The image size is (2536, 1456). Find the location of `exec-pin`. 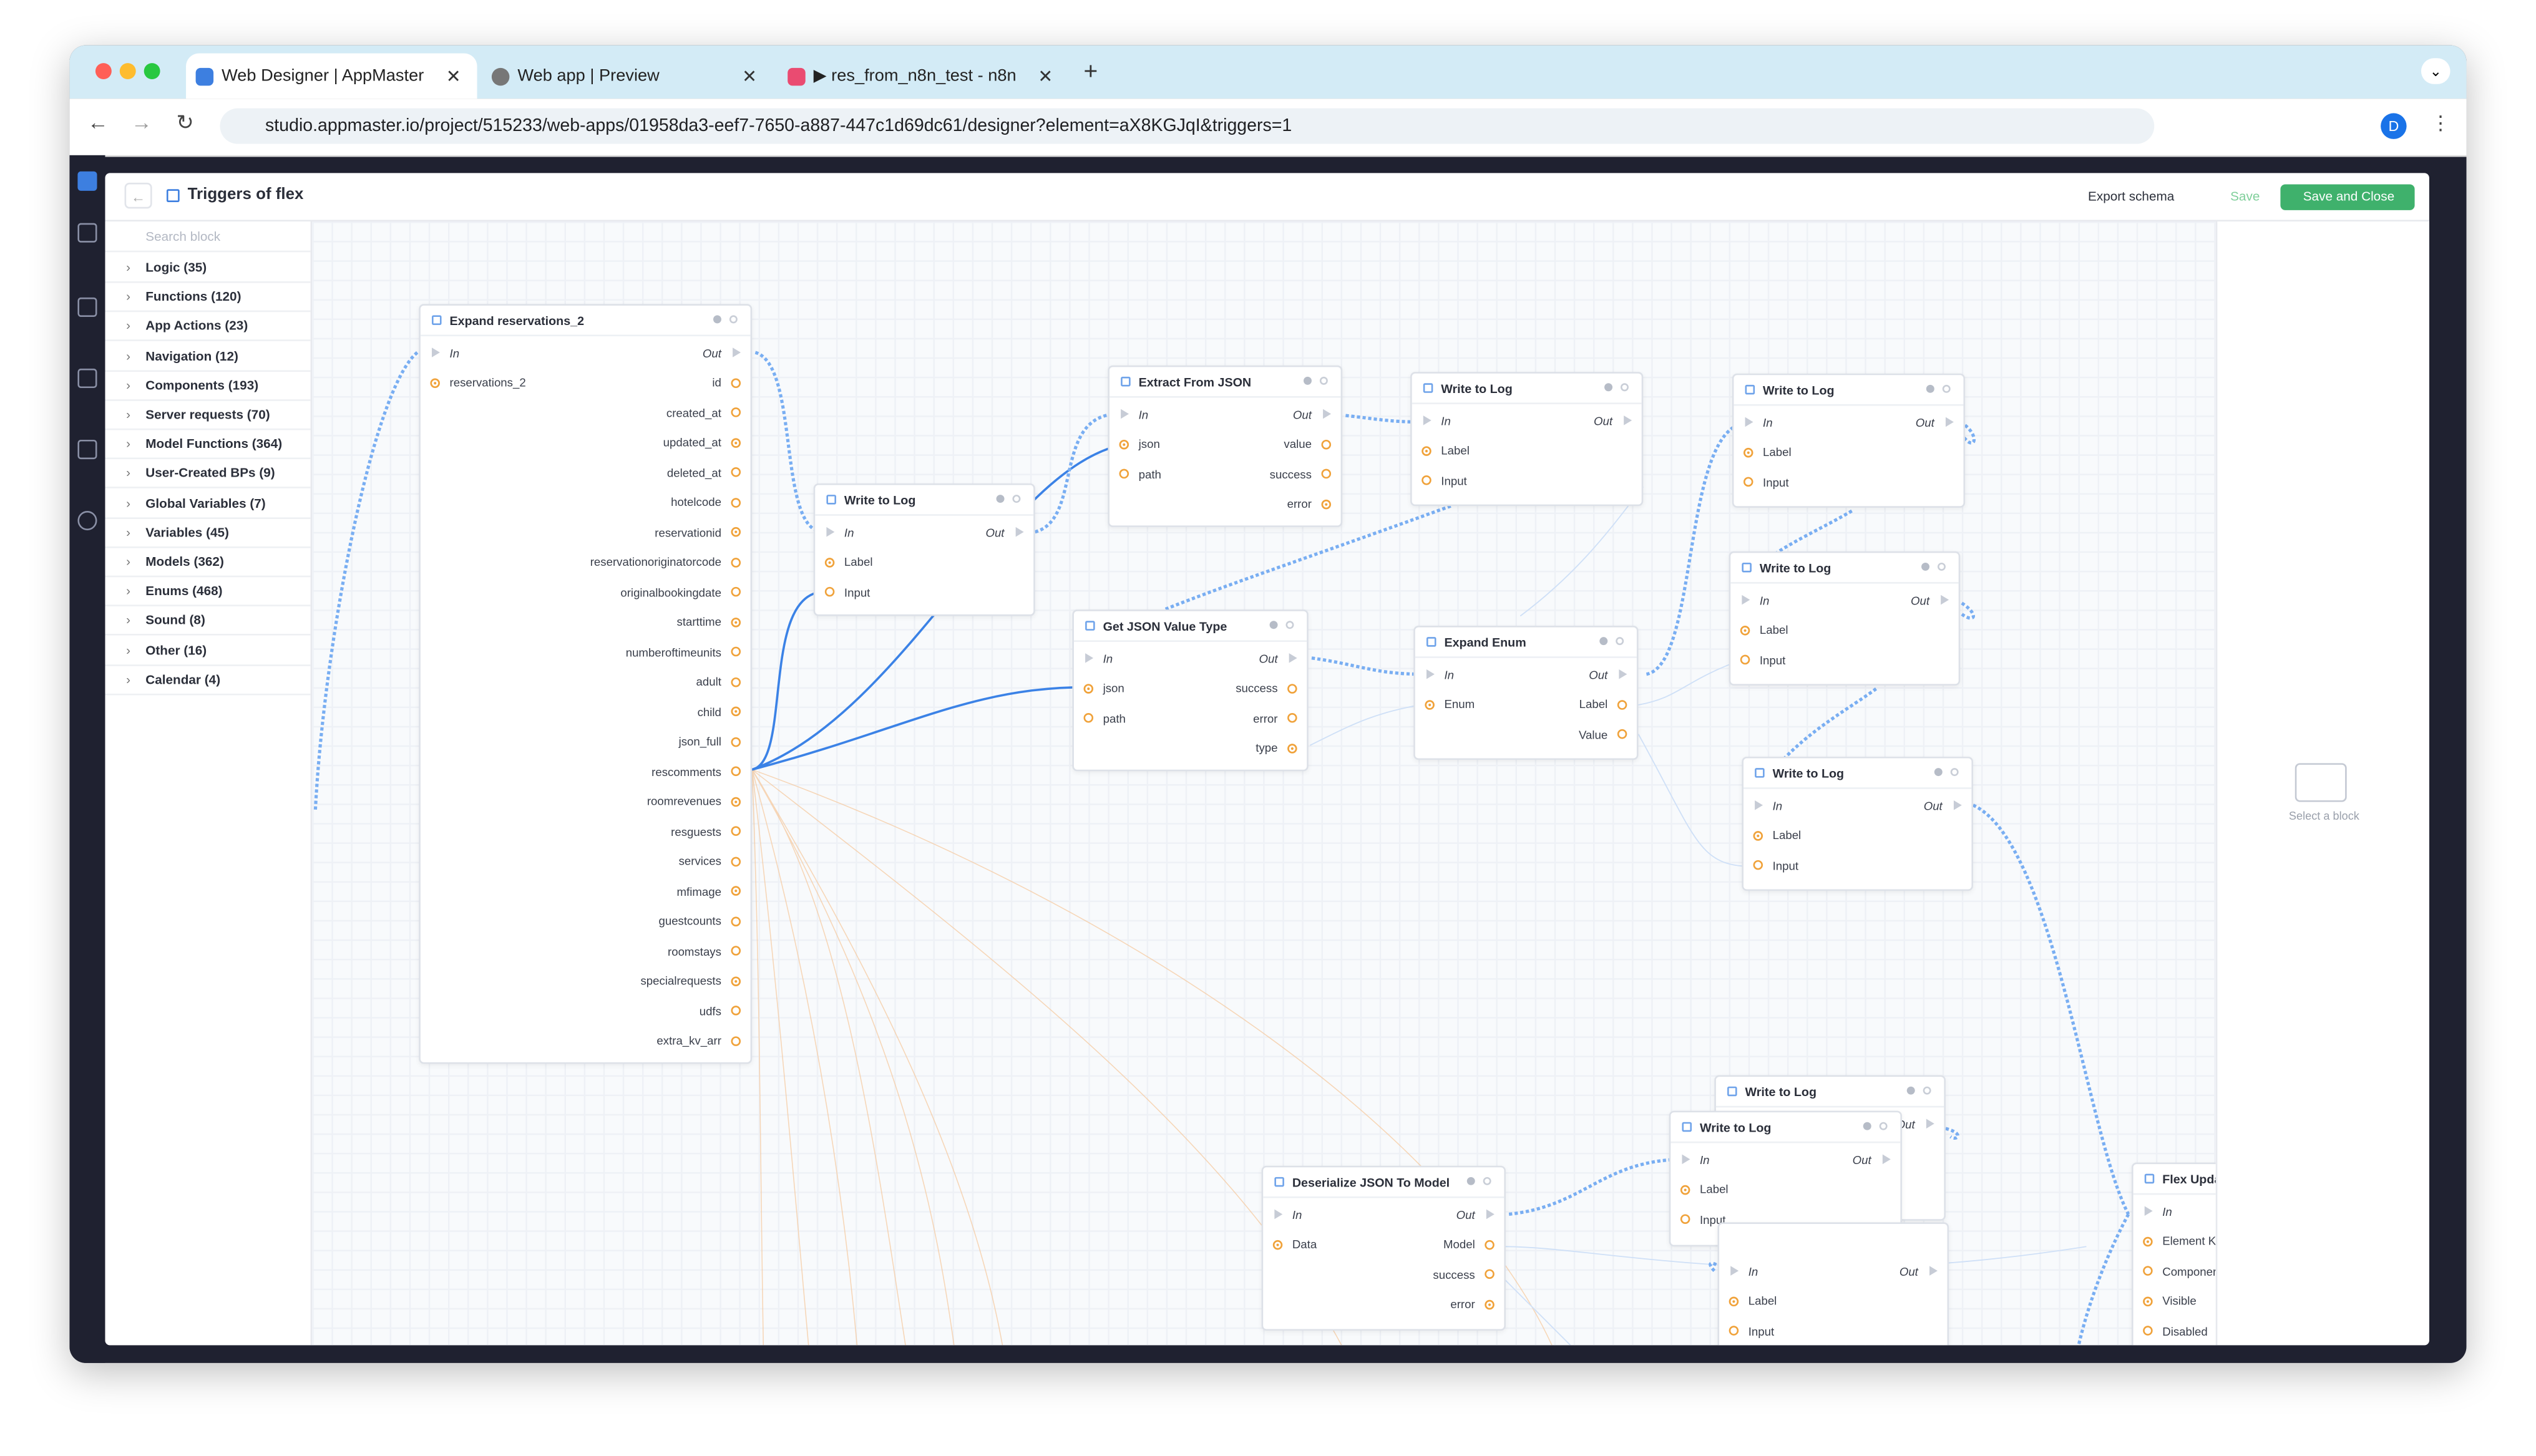

exec-pin is located at coordinates (1427, 420).